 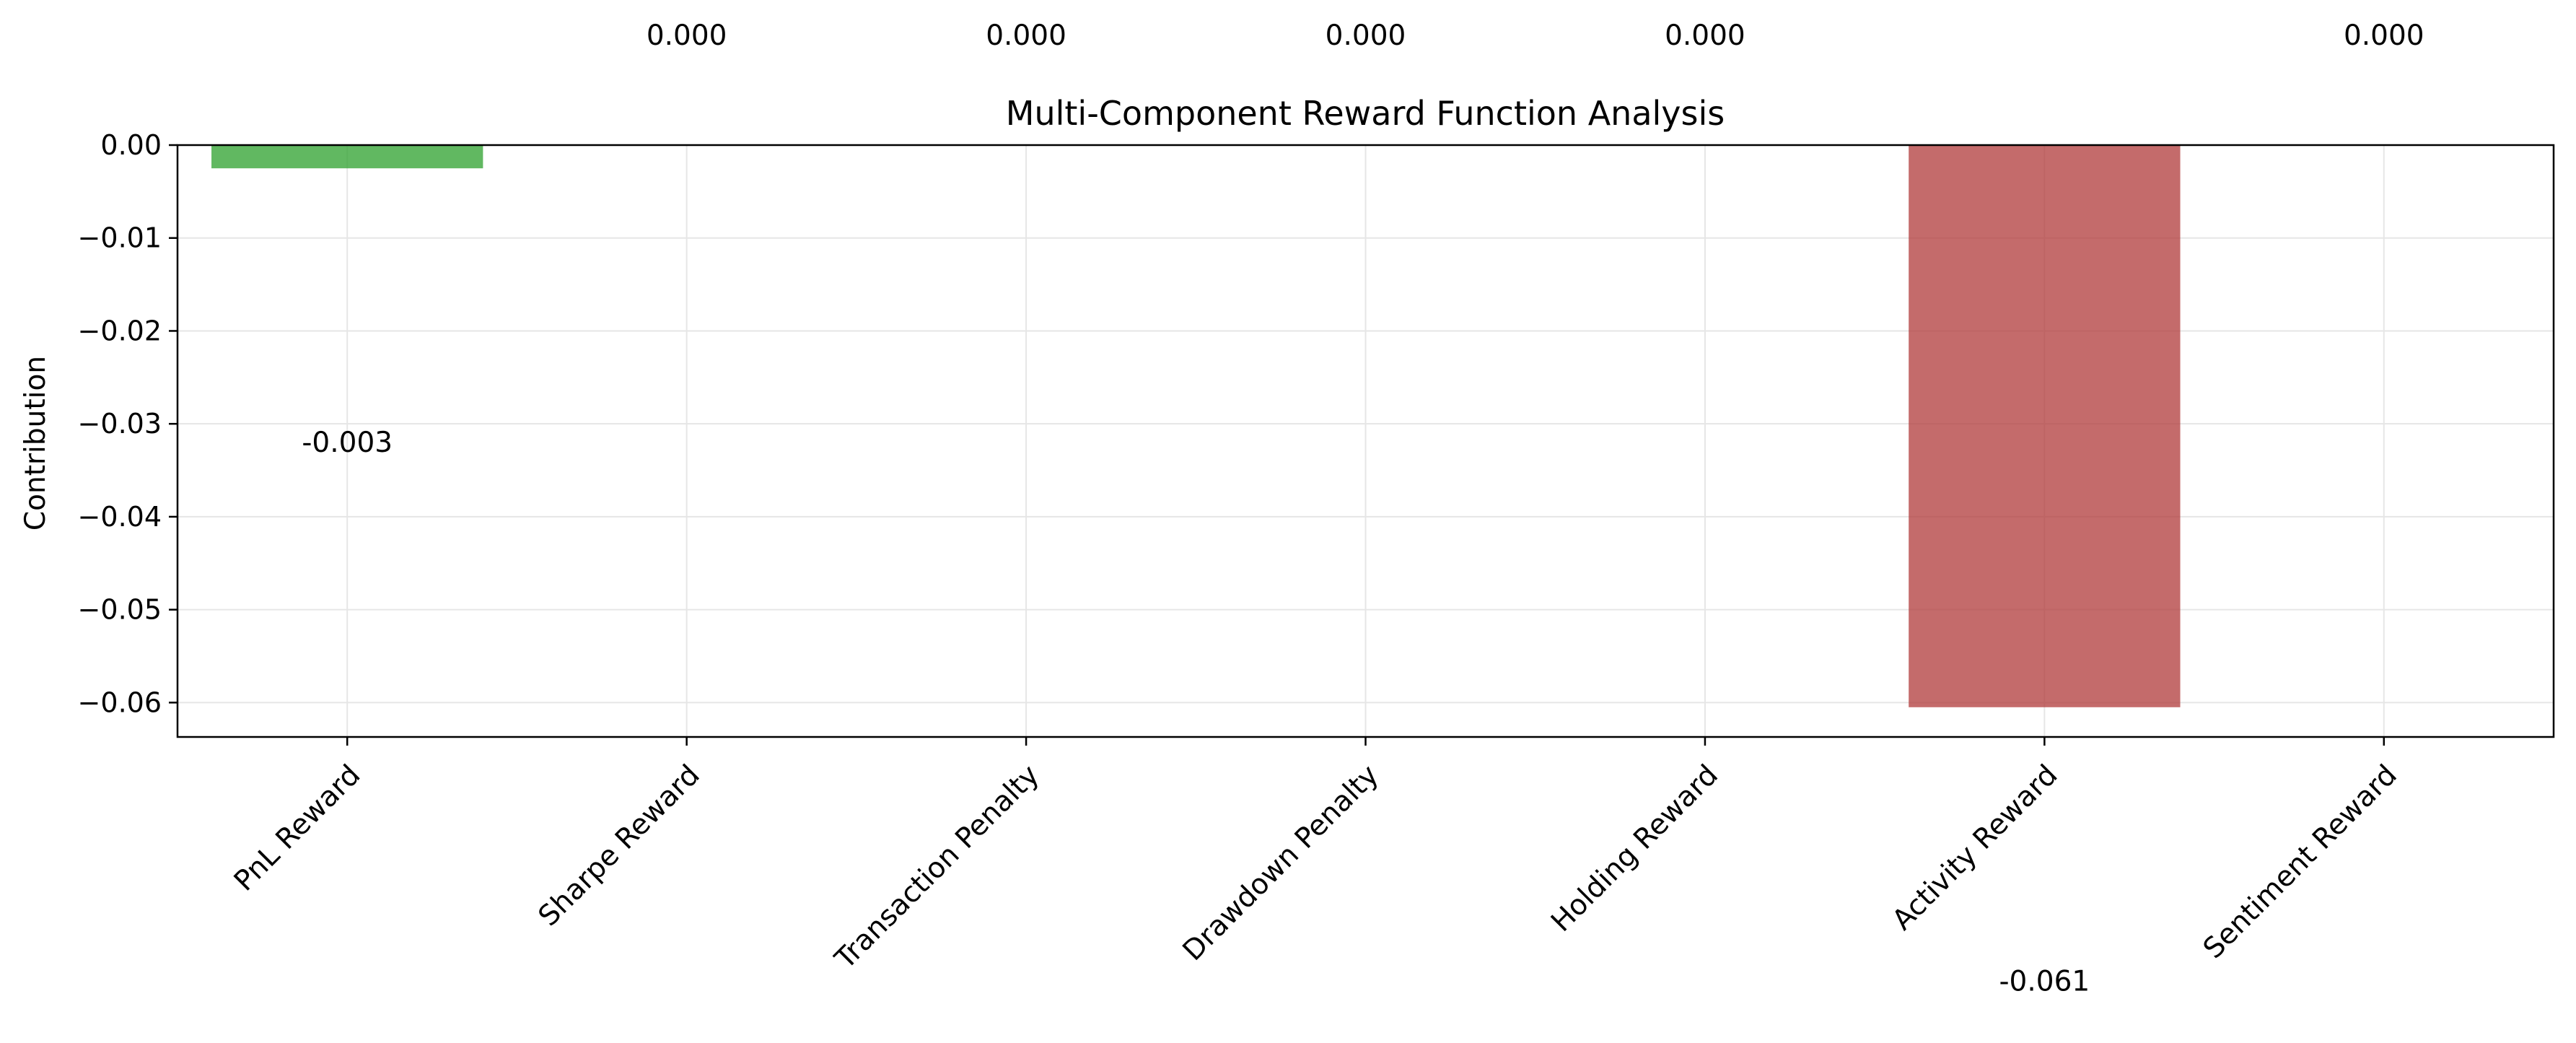 What do you see at coordinates (2384, 35) in the screenshot?
I see `value-label-sentiment-reward: 0.000` at bounding box center [2384, 35].